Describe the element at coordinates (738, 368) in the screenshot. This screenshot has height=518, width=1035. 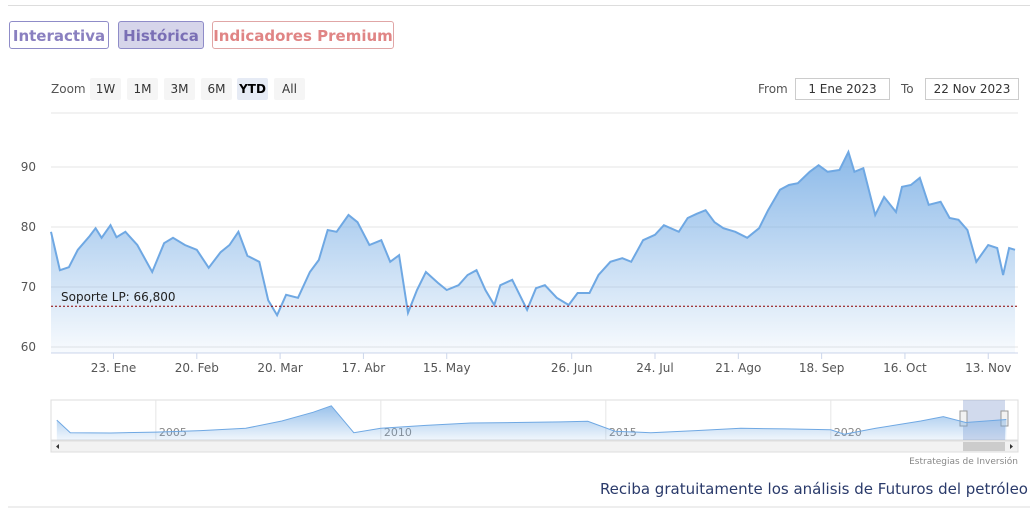
I see `x-tick-label: 21. Ago` at that location.